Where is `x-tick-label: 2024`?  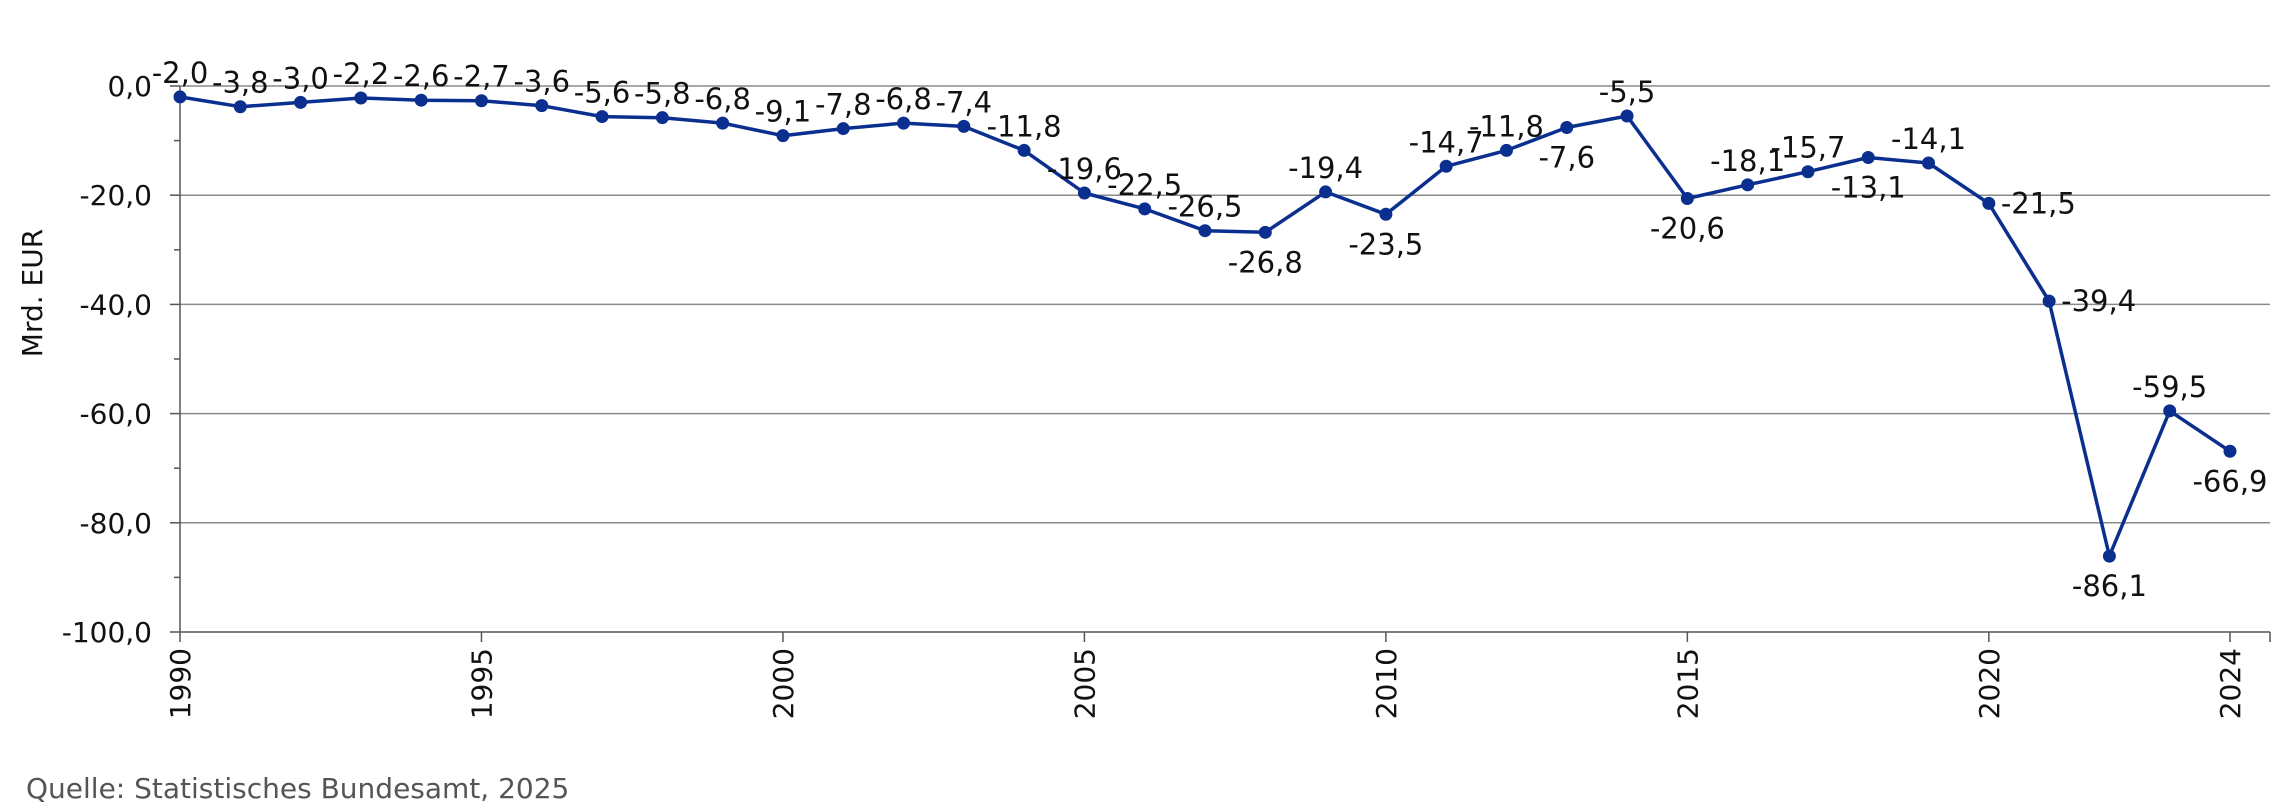
x-tick-label: 2024 is located at coordinates (2230, 683).